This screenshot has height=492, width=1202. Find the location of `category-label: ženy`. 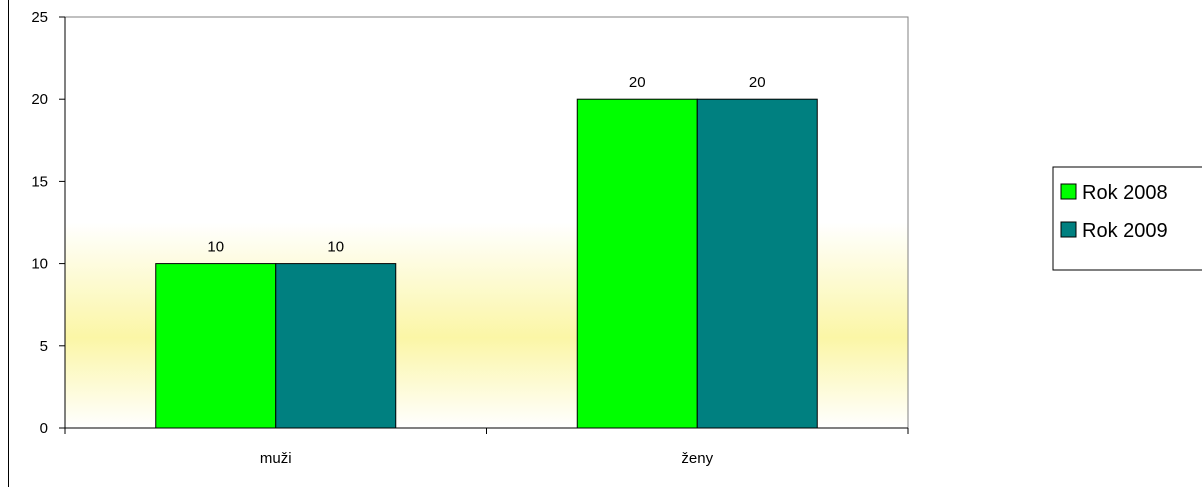

category-label: ženy is located at coordinates (697, 458).